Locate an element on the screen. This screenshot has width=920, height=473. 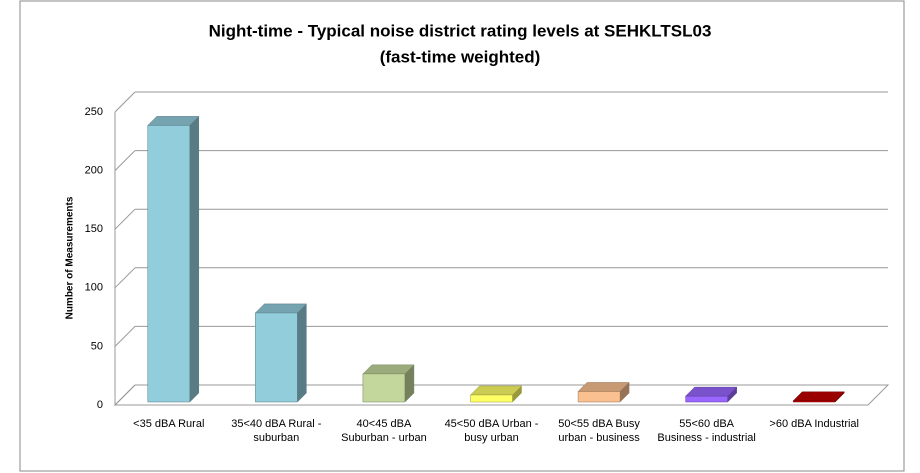
y-tick-label: 0 is located at coordinates (100, 405).